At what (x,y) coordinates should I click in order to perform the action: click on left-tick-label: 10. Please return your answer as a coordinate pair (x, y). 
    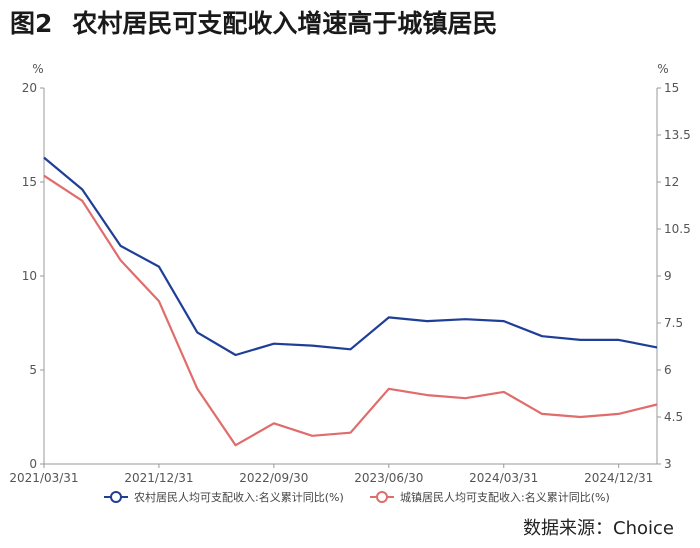
    Looking at the image, I should click on (29, 276).